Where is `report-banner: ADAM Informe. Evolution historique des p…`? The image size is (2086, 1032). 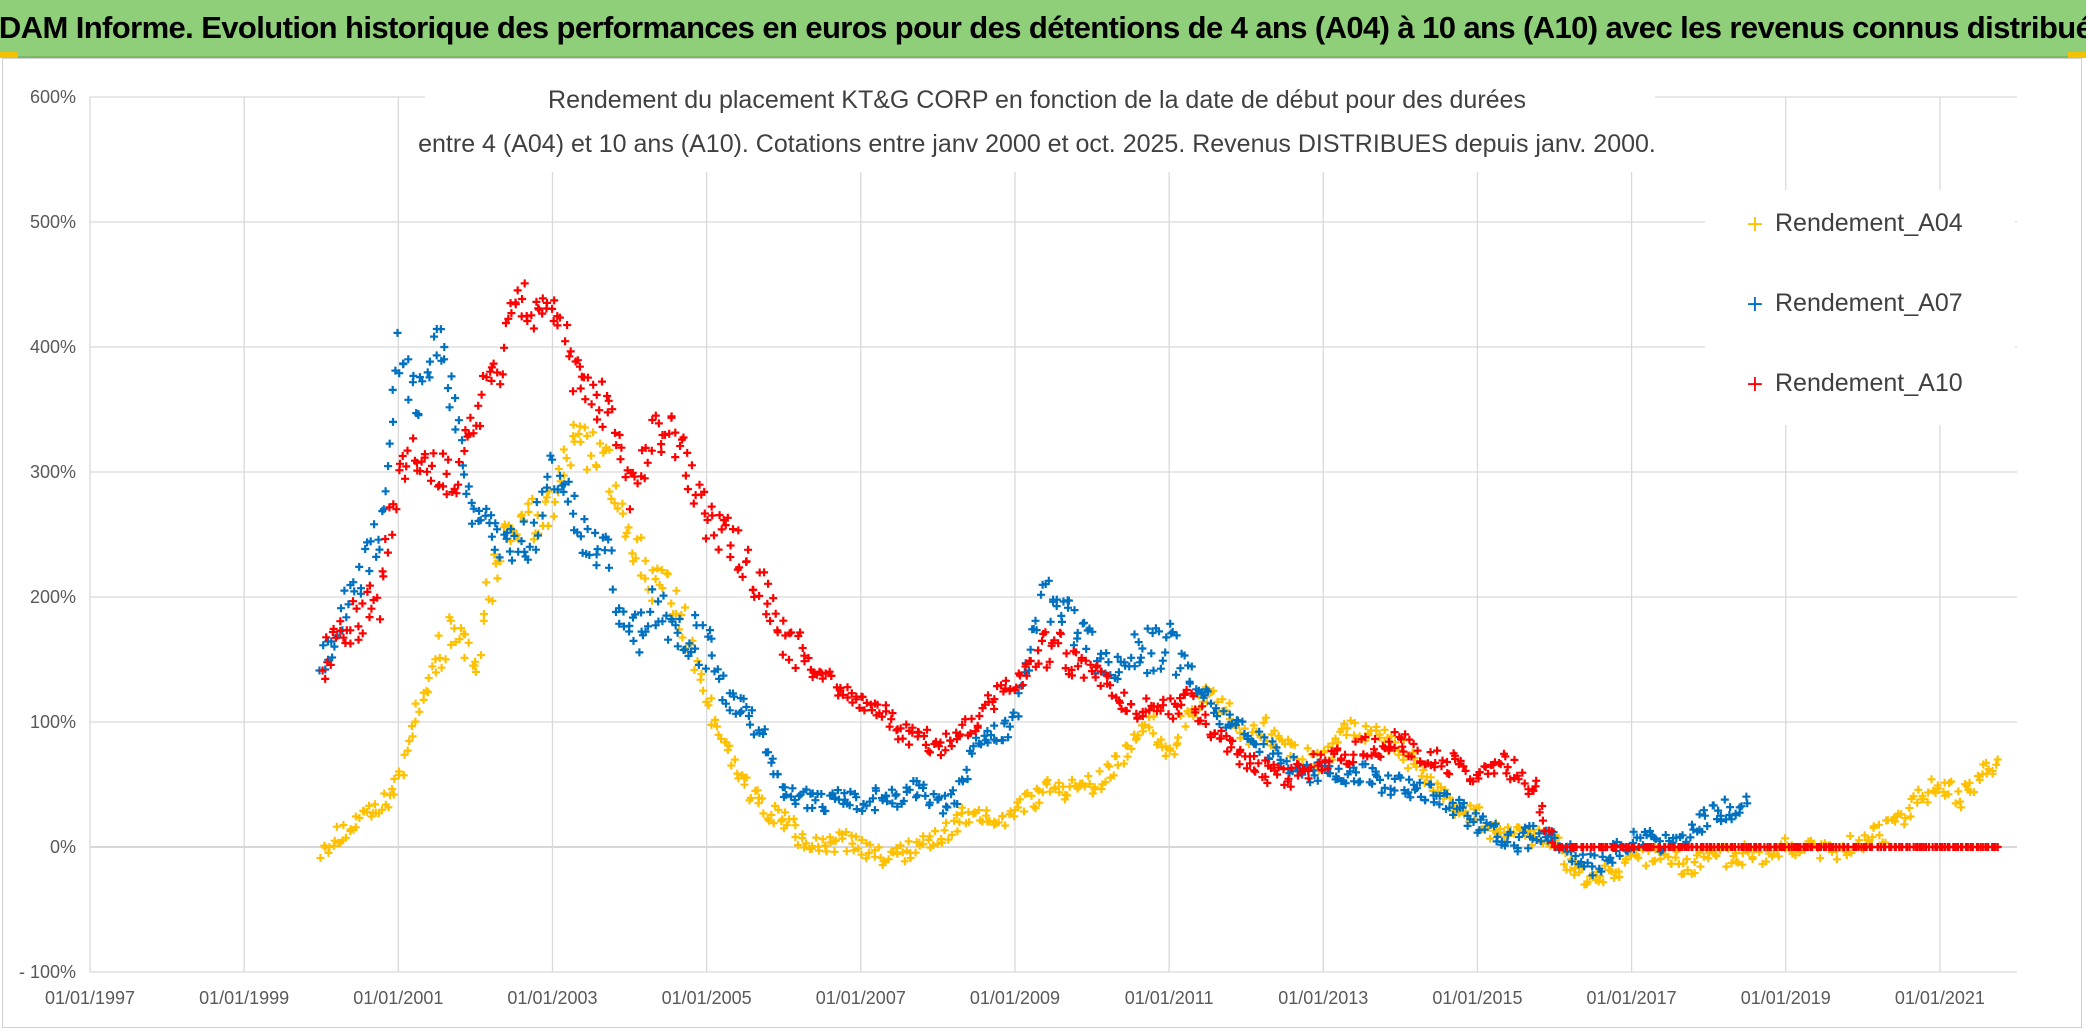 report-banner: ADAM Informe. Evolution historique des p… is located at coordinates (1043, 29).